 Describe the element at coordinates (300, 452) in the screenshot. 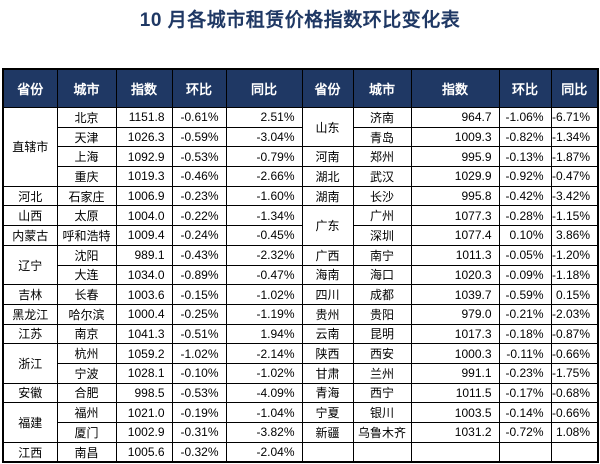

I see `table-row: 江西 南昌 1005.6 -0.32% -2.04%` at that location.